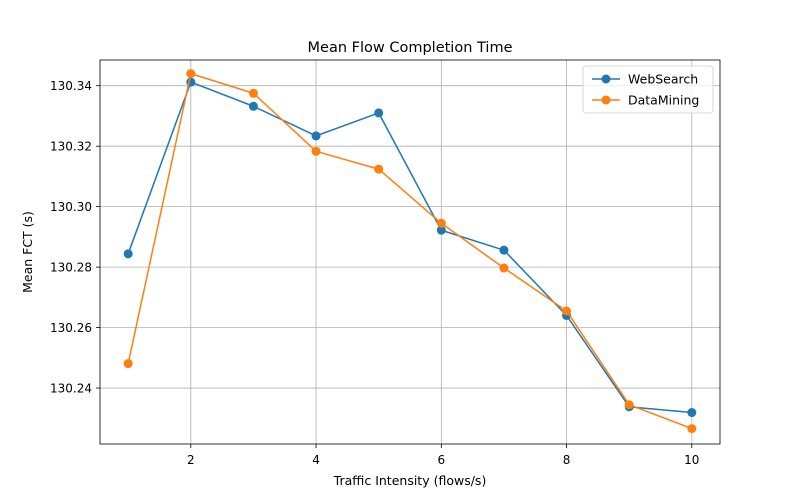 The width and height of the screenshot is (800, 500). Describe the element at coordinates (71, 268) in the screenshot. I see `y-tick-label: 130.28` at that location.